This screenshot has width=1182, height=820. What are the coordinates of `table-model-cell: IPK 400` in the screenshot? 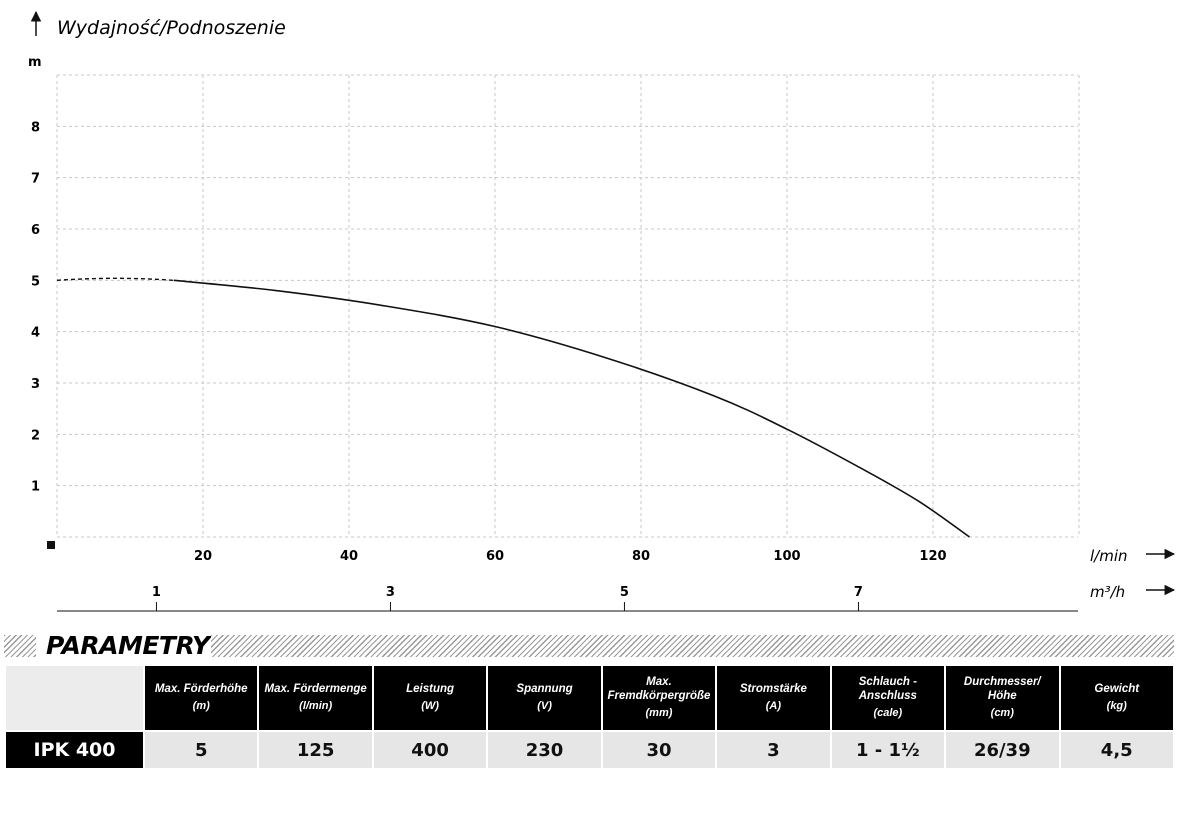 It's located at (74, 749).